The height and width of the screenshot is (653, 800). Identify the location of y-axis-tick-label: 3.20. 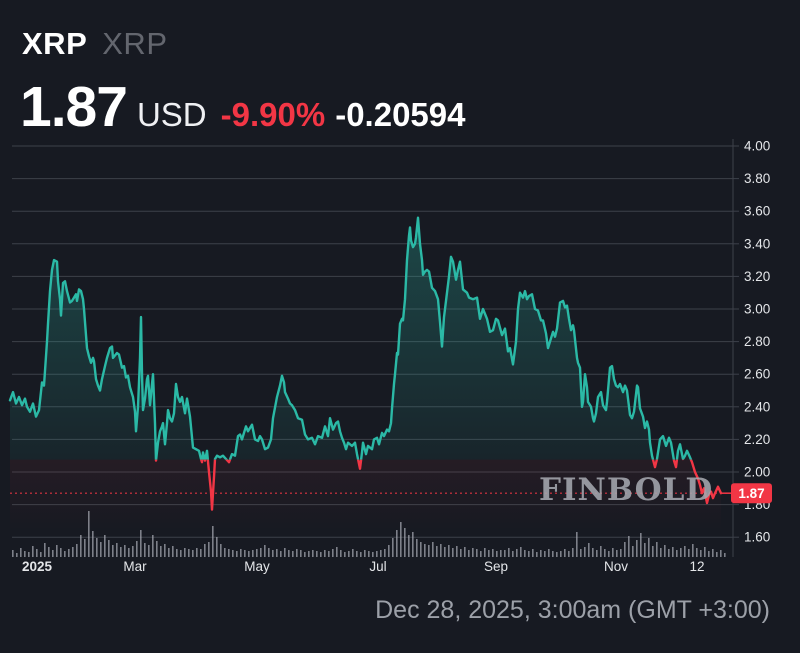
(757, 276).